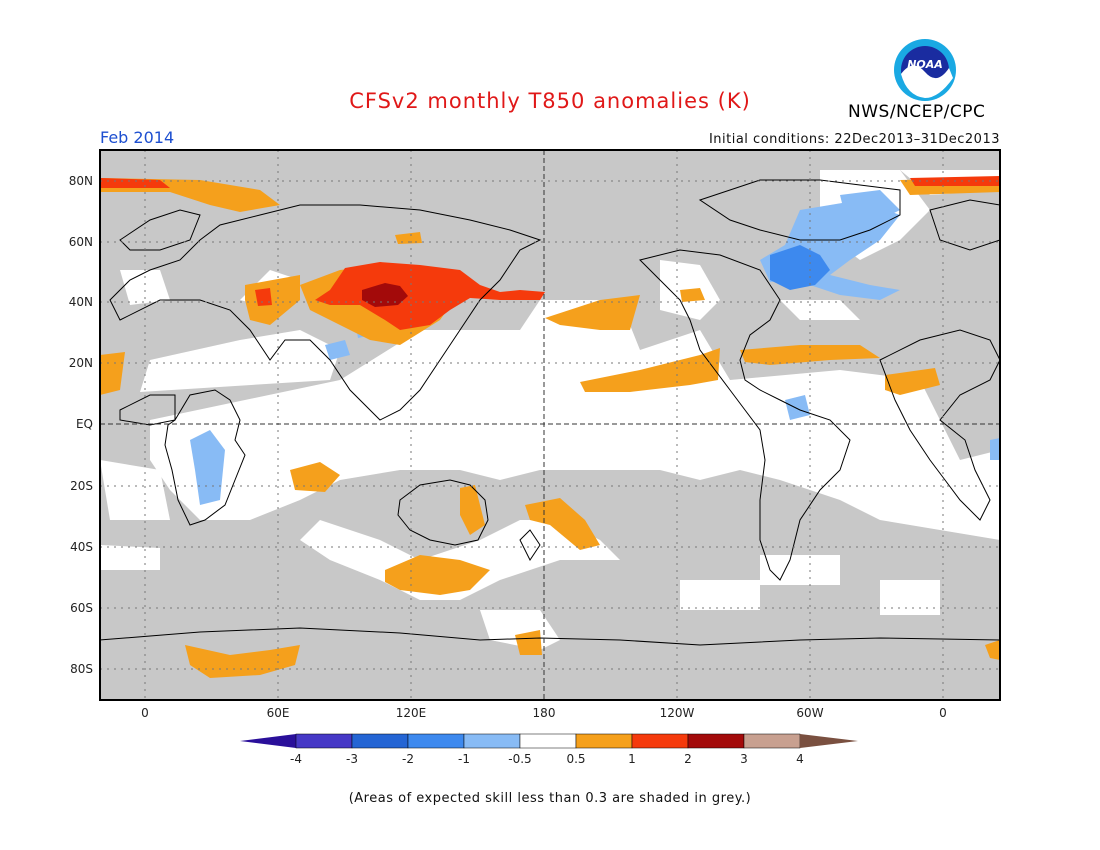 The height and width of the screenshot is (850, 1100). I want to click on warm-anomalies-strong, so click(385, 295).